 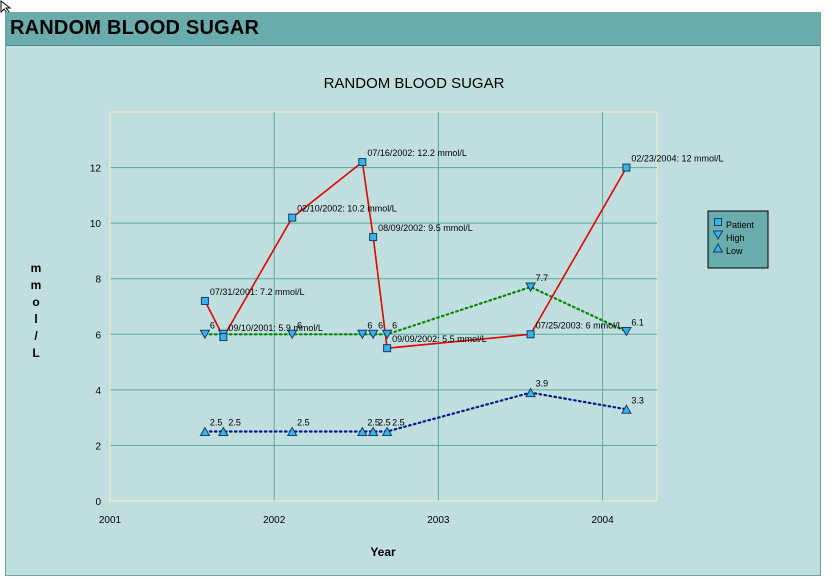 I want to click on y-tick-label: 0, so click(x=98, y=502).